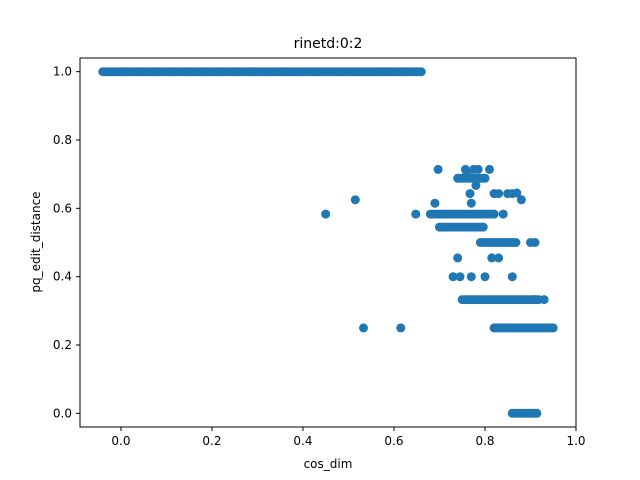 The width and height of the screenshot is (640, 480). What do you see at coordinates (328, 44) in the screenshot?
I see `chart-title: rinetd:0:2` at bounding box center [328, 44].